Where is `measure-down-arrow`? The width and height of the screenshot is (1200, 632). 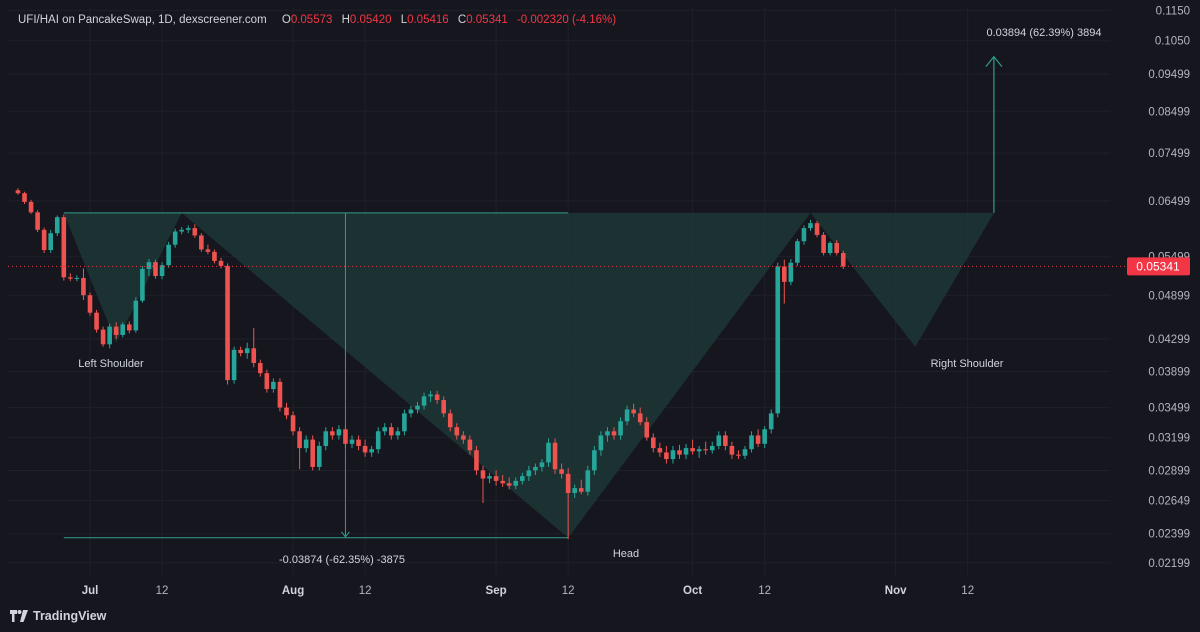
measure-down-arrow is located at coordinates (345, 534).